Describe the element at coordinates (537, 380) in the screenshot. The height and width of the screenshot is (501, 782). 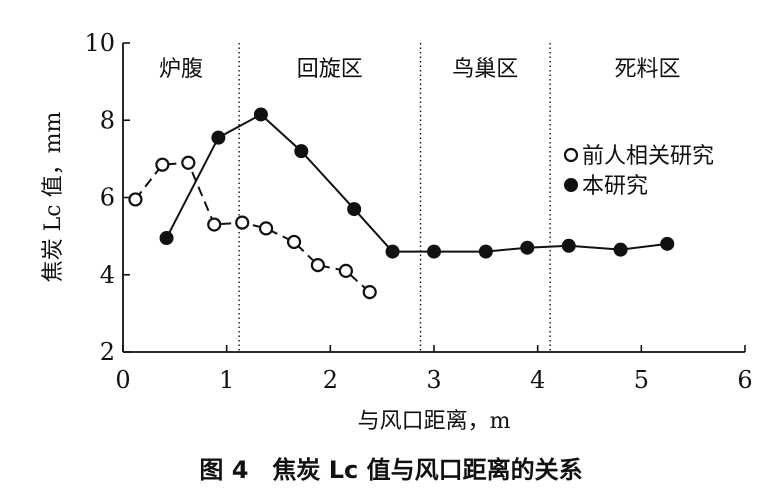
I see `x-tick-label: 4` at that location.